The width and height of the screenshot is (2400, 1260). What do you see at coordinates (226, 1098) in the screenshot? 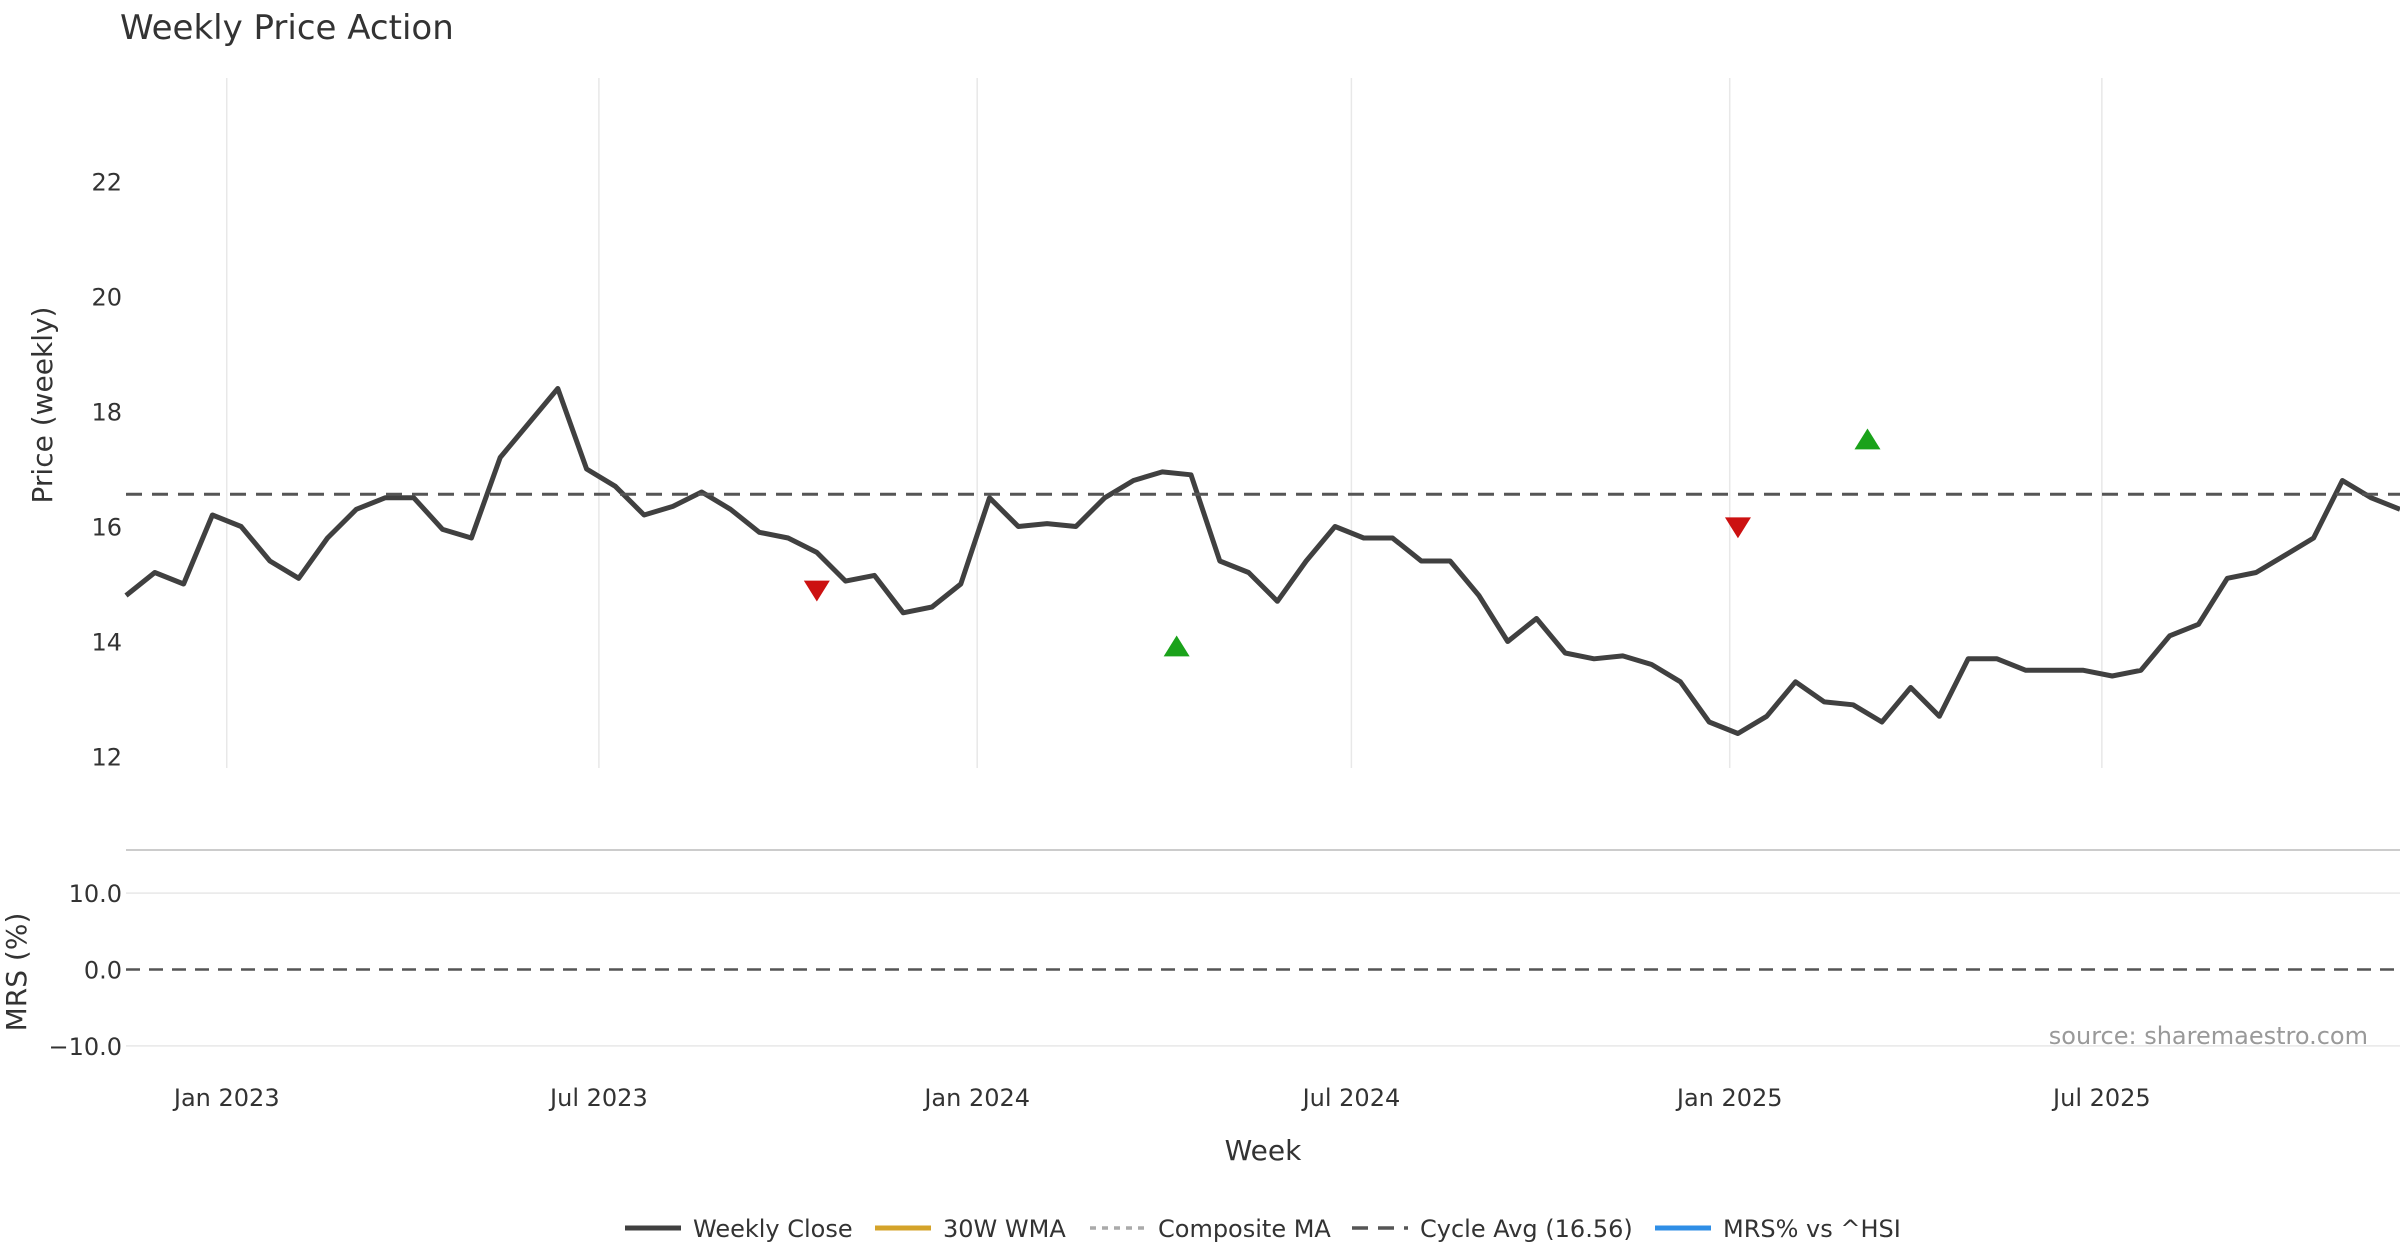
I see `x-tick-label: Jan 2023` at bounding box center [226, 1098].